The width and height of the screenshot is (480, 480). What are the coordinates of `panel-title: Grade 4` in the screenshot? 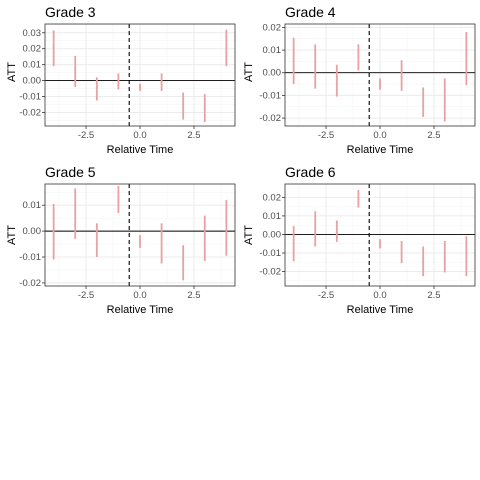 It's located at (310, 12).